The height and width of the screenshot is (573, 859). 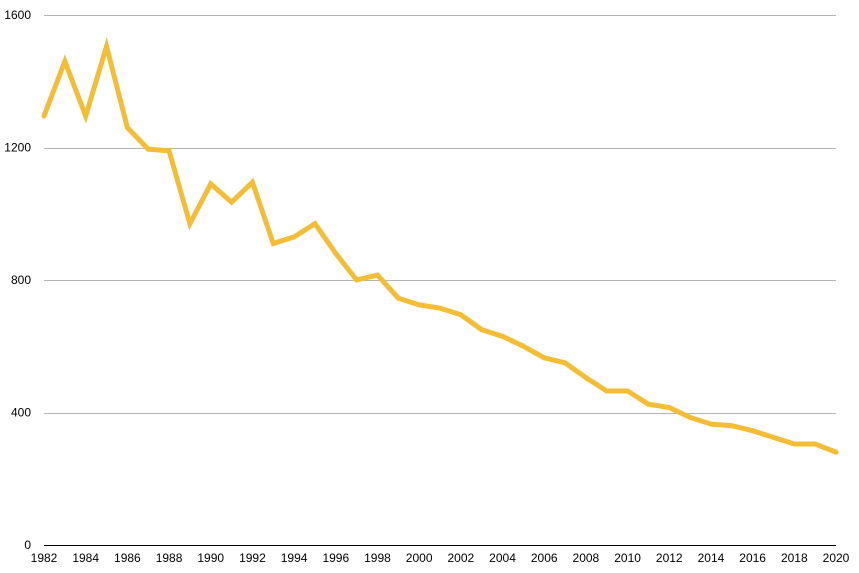 I want to click on x-tick-label: 1988, so click(x=169, y=558).